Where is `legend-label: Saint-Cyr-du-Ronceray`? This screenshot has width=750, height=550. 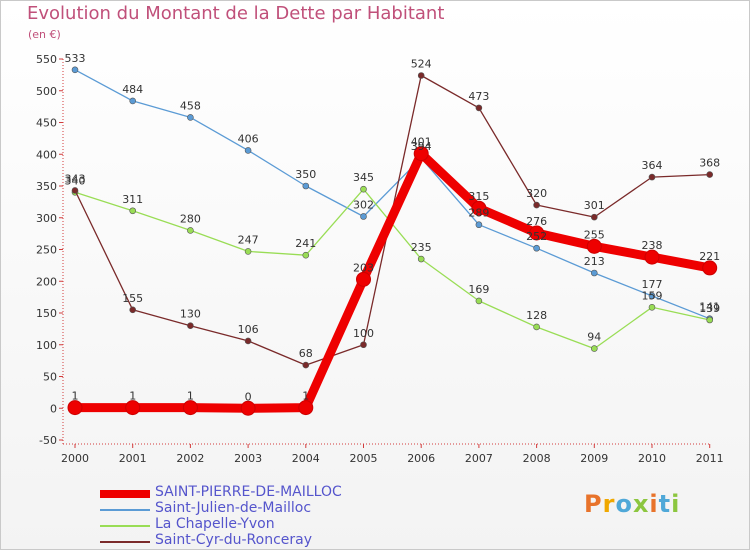
legend-label: Saint-Cyr-du-Ronceray is located at coordinates (234, 540).